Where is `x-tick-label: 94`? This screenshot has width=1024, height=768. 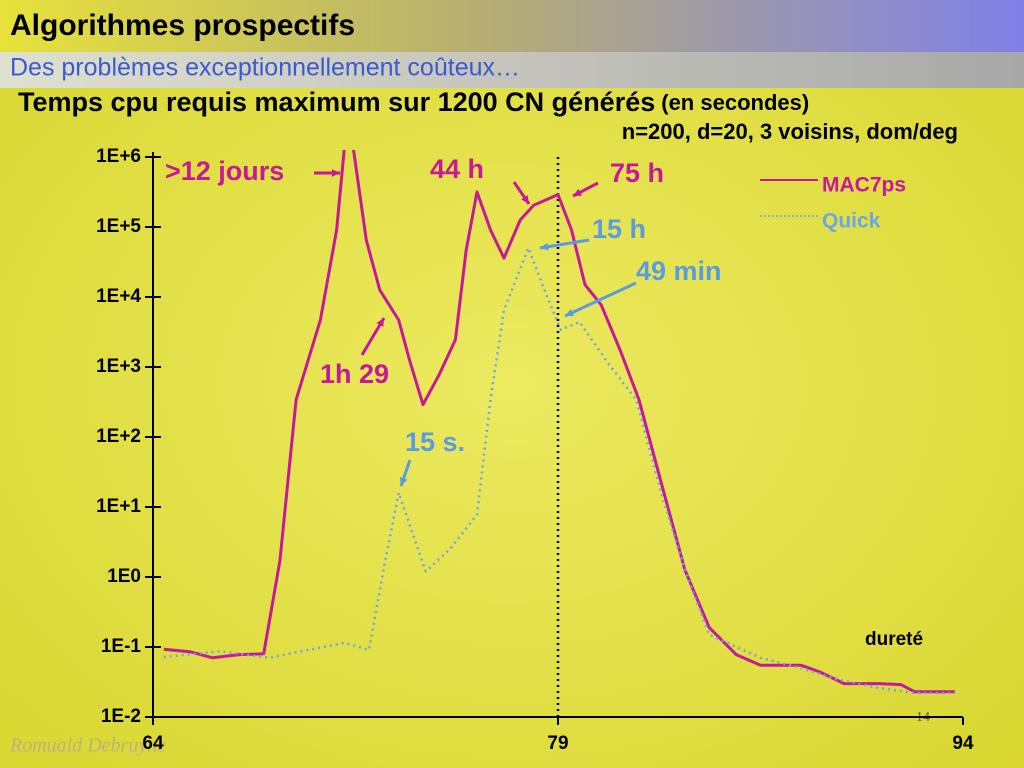 x-tick-label: 94 is located at coordinates (963, 743).